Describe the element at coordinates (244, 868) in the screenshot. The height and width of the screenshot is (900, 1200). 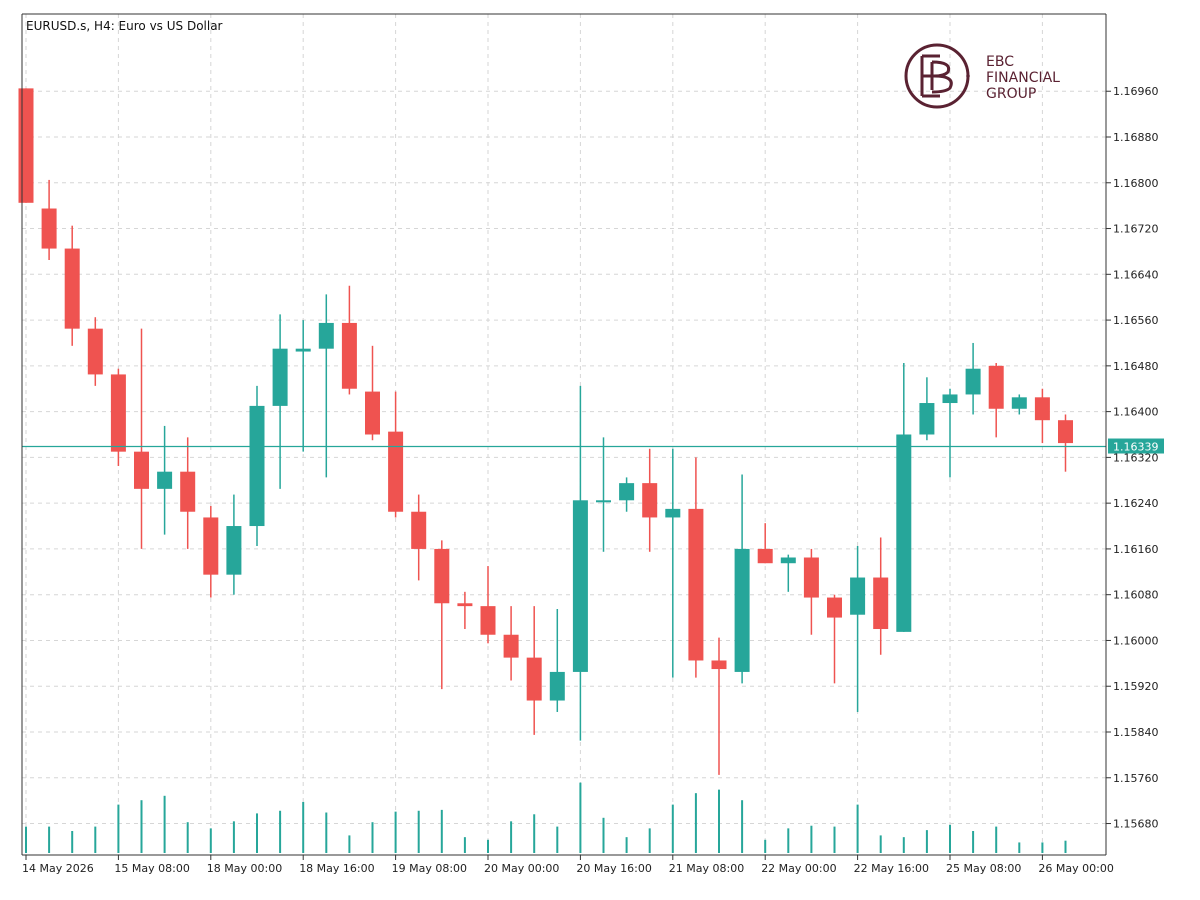
I see `x-axis-tick-label: 18 May 00:00` at that location.